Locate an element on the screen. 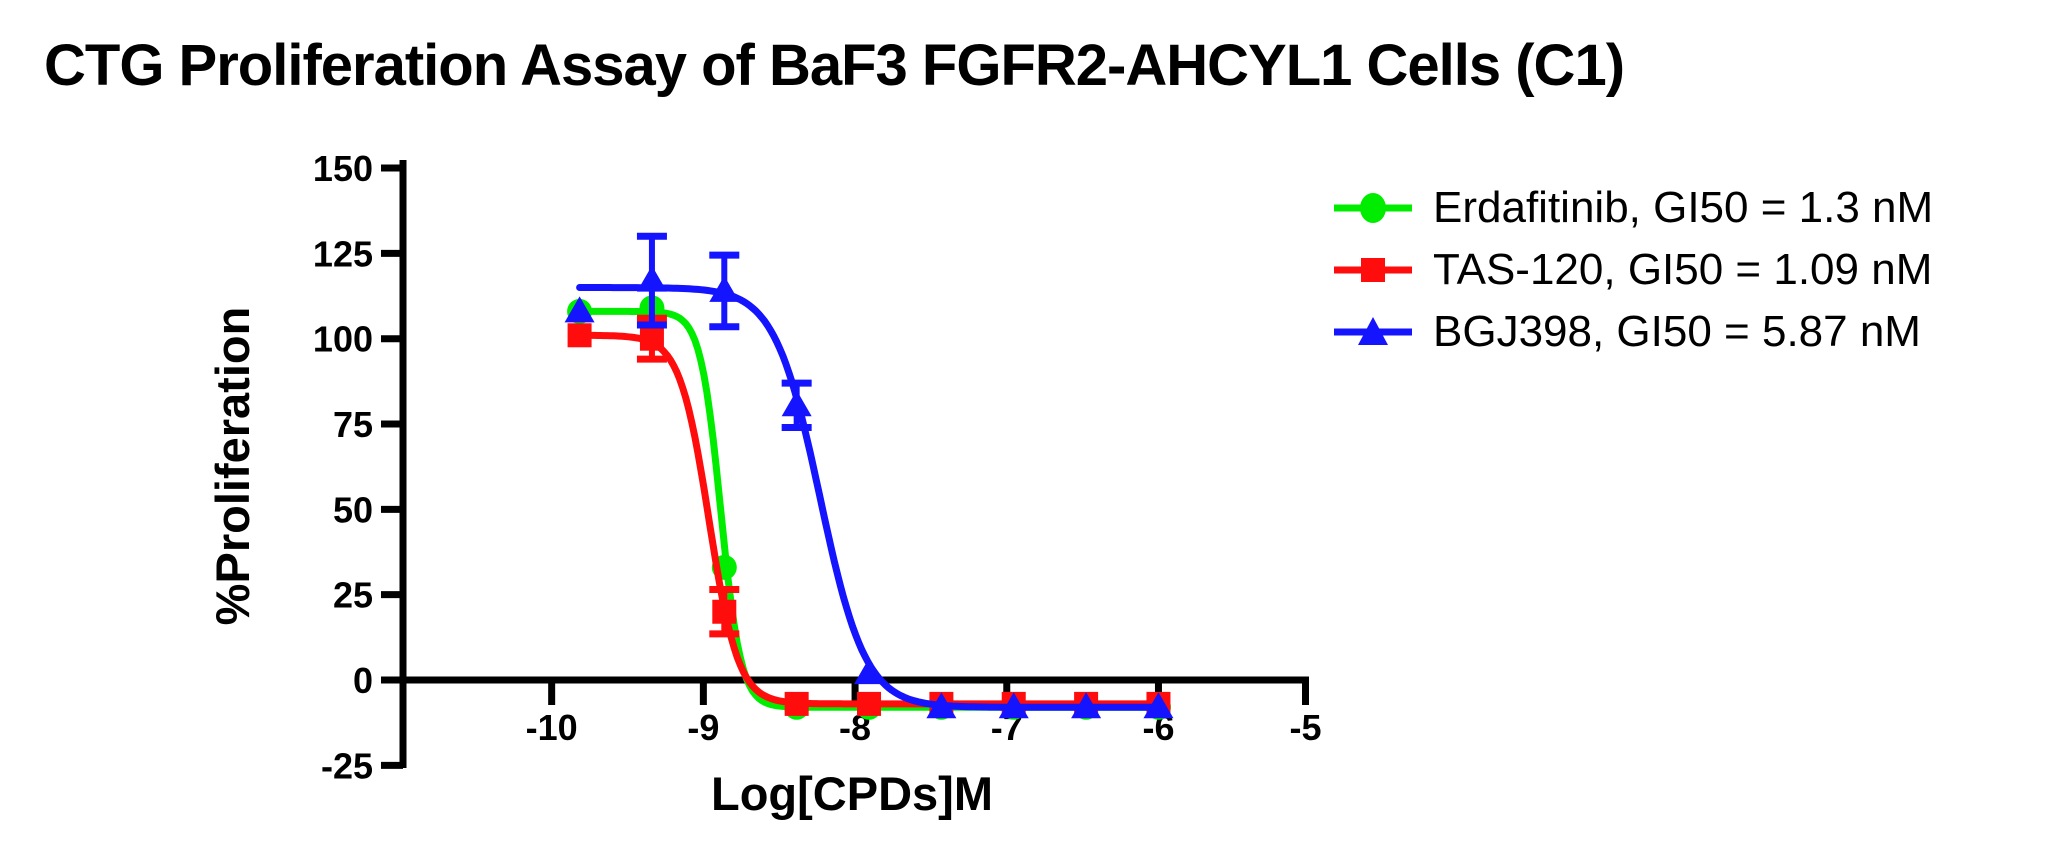  legend-label: TAS-120, GI50 = 1.09 nM is located at coordinates (1683, 269).